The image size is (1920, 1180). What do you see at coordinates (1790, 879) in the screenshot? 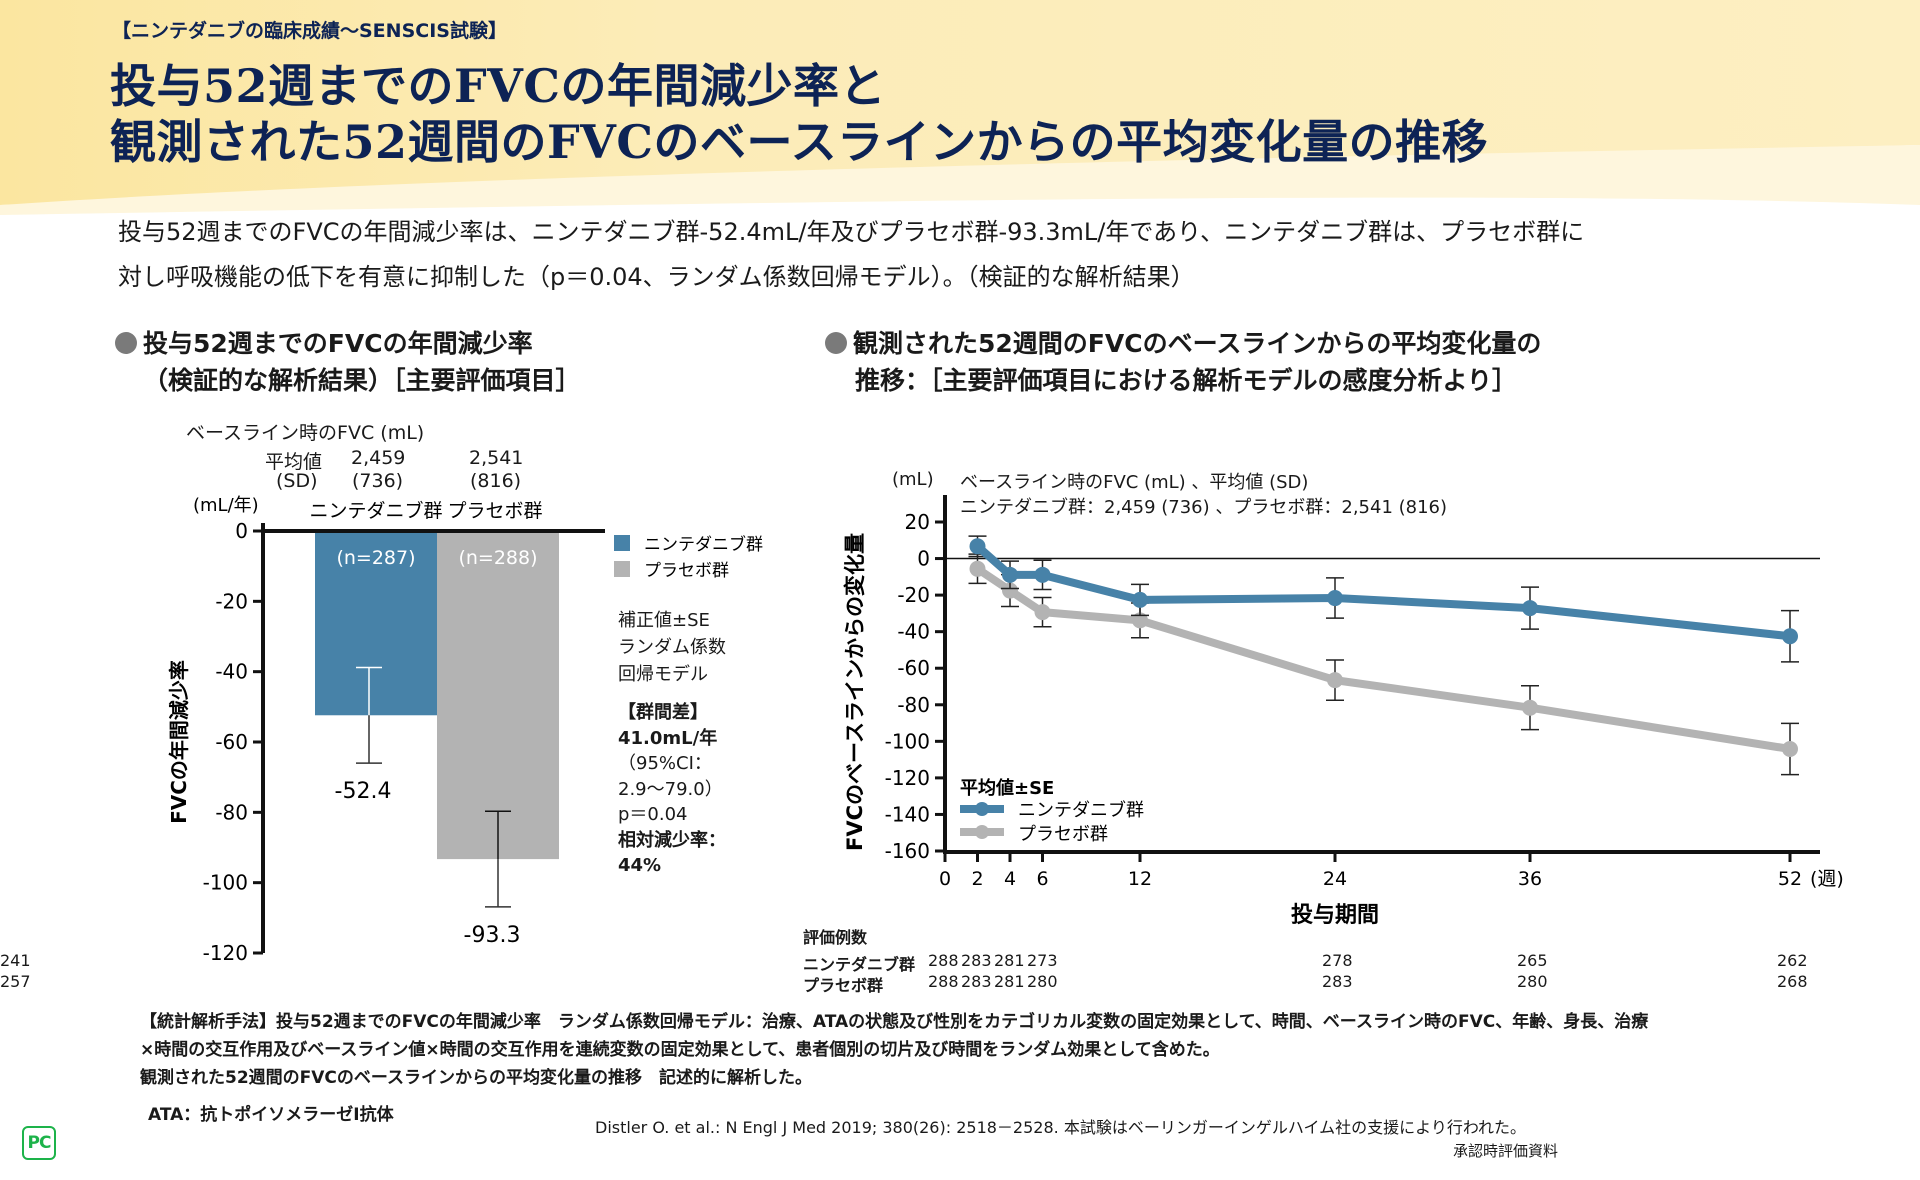
I see `line-x-tick-label: 52` at bounding box center [1790, 879].